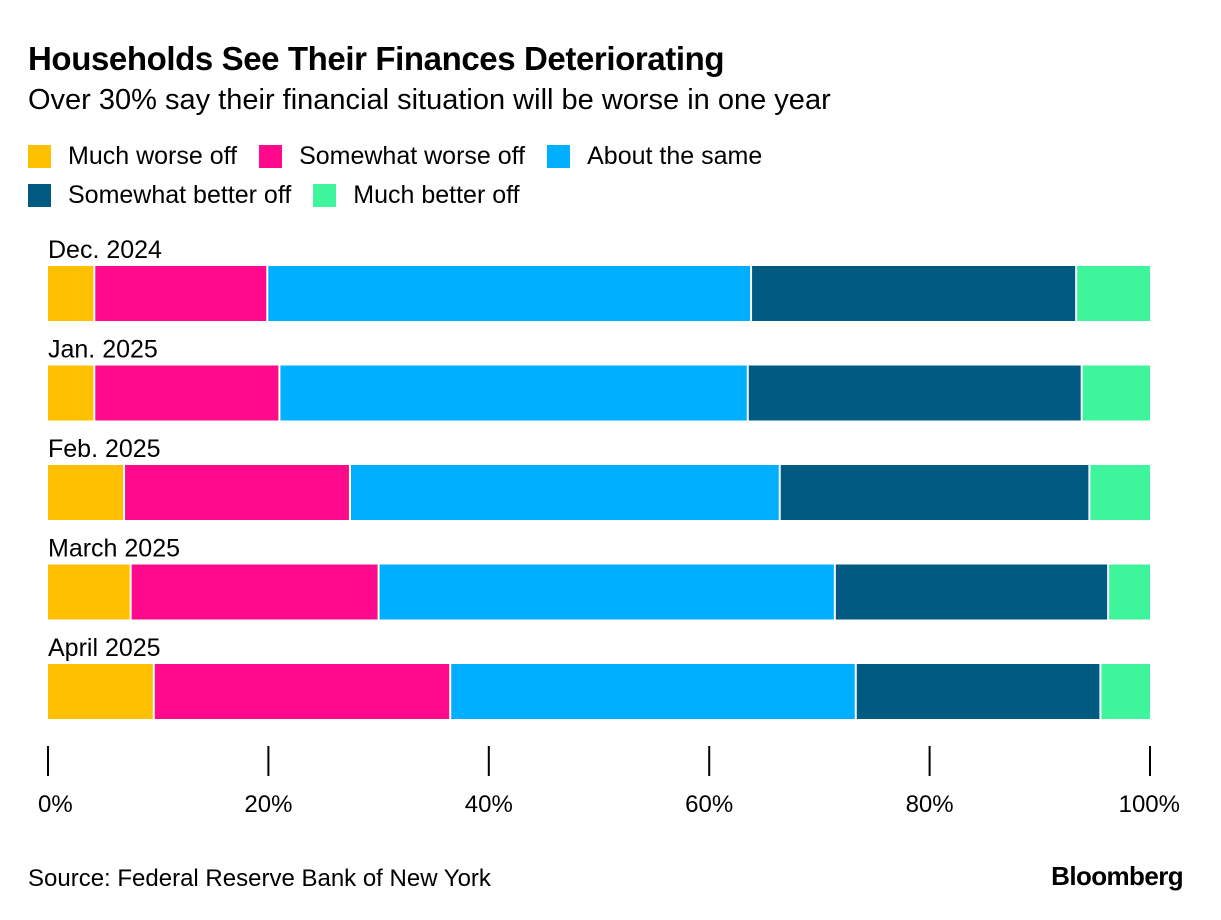 Image resolution: width=1221 pixels, height=920 pixels. What do you see at coordinates (934, 492) in the screenshot?
I see `bar-segment-feb-2025-somewhat-better-off` at bounding box center [934, 492].